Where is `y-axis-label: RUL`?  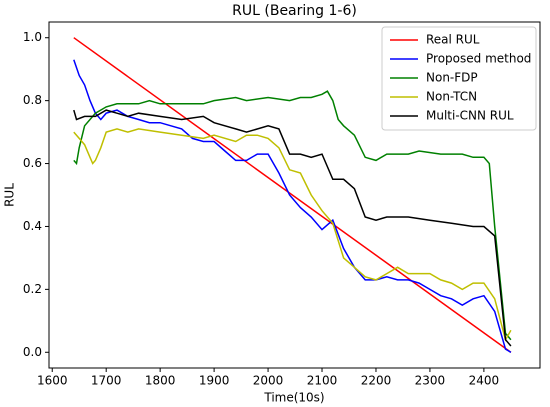 y-axis-label: RUL is located at coordinates (10, 195).